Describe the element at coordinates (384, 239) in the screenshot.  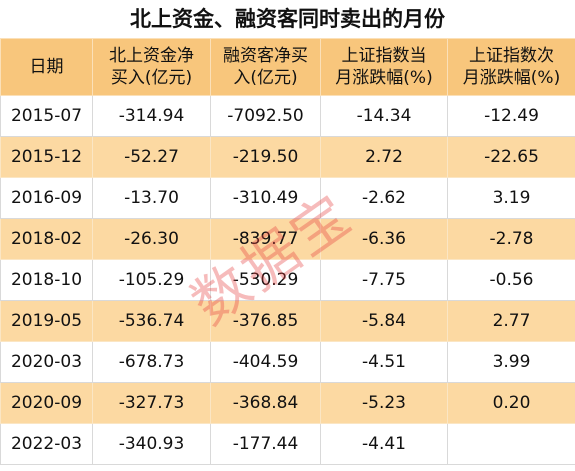
I see `value-cell: -6.36` at that location.